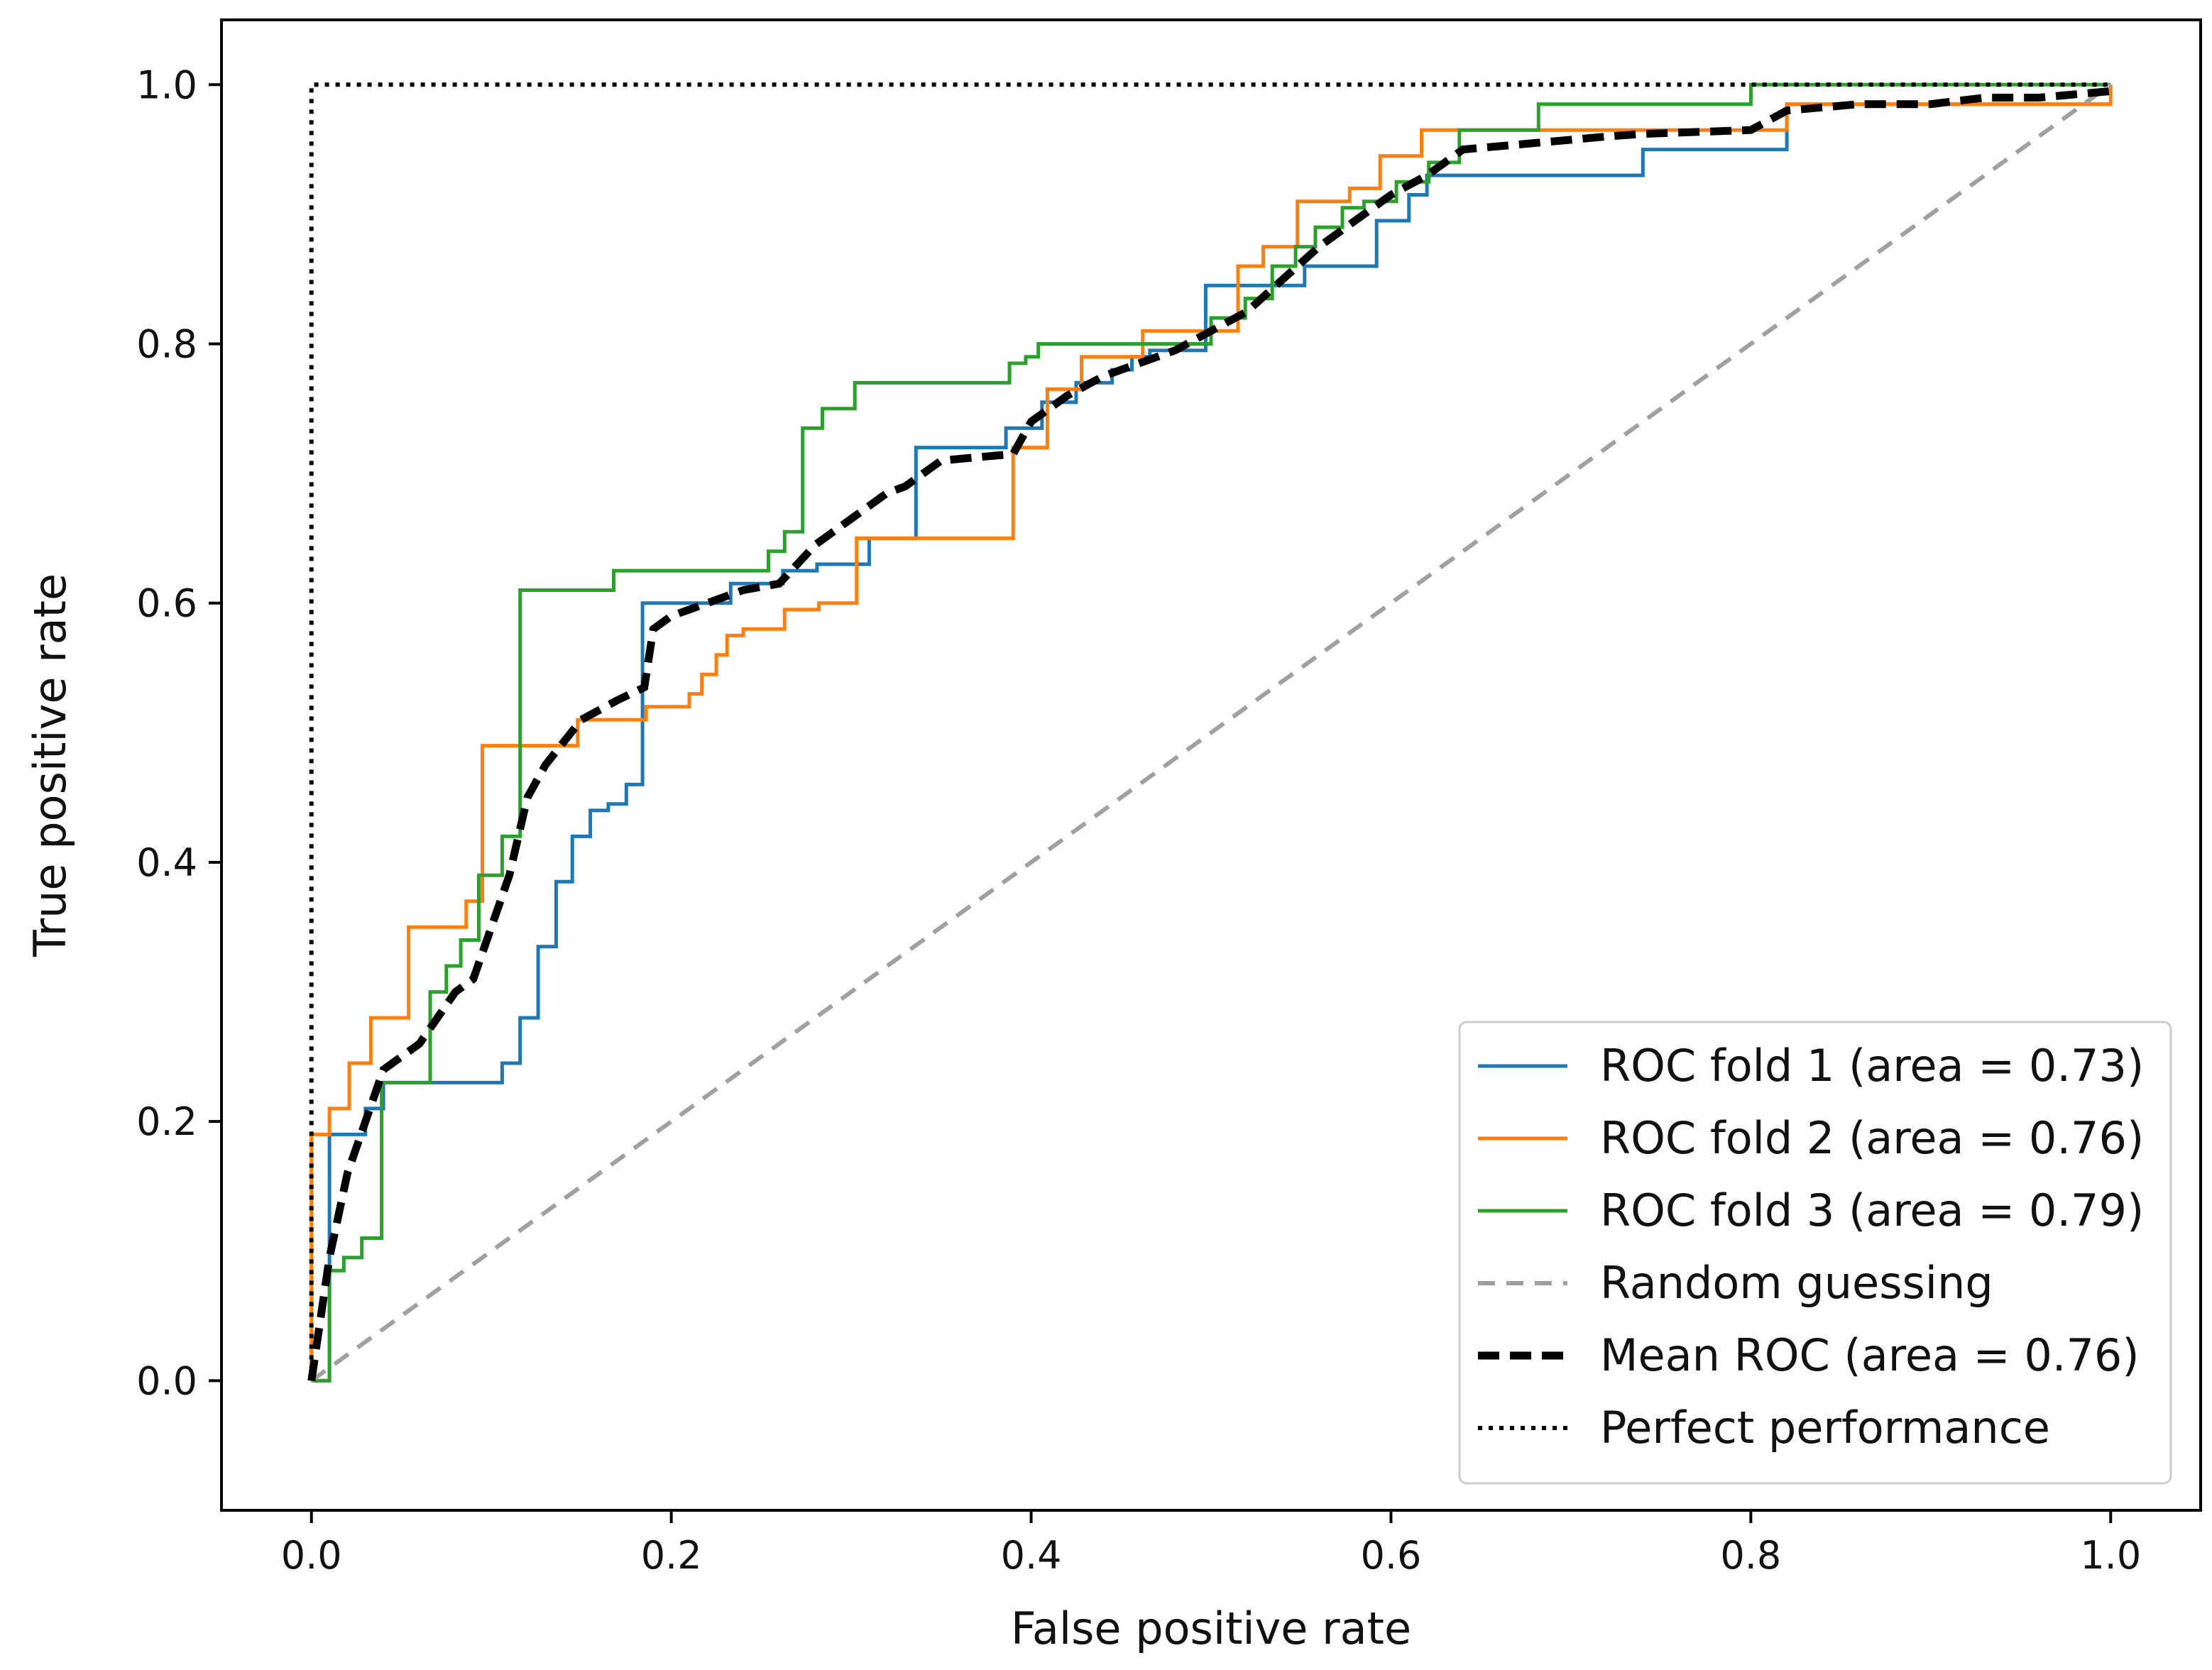 This screenshot has height=1670, width=2212. I want to click on legend-label-2: ROC fold 2 (area = 0.76), so click(1872, 1138).